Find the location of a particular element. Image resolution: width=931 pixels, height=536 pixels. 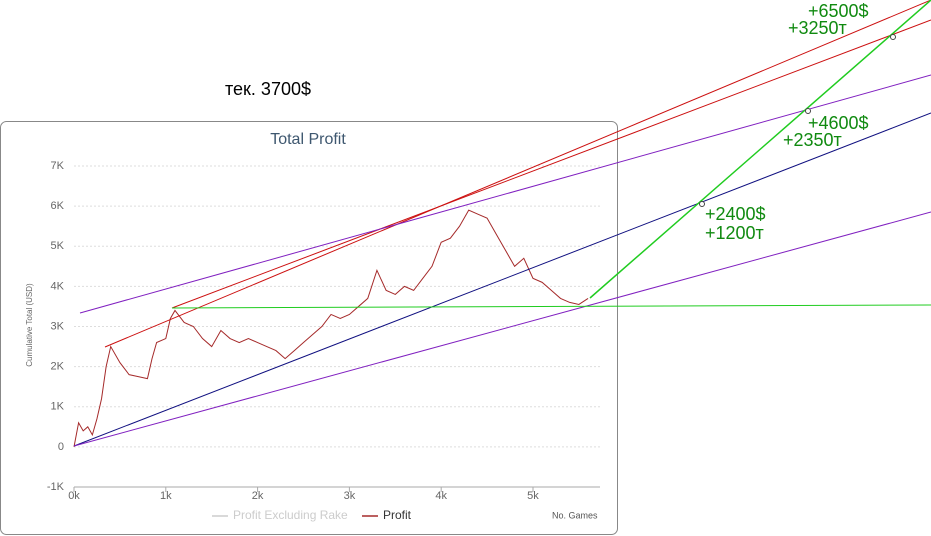

y-tick-label: 1K is located at coordinates (58, 407).